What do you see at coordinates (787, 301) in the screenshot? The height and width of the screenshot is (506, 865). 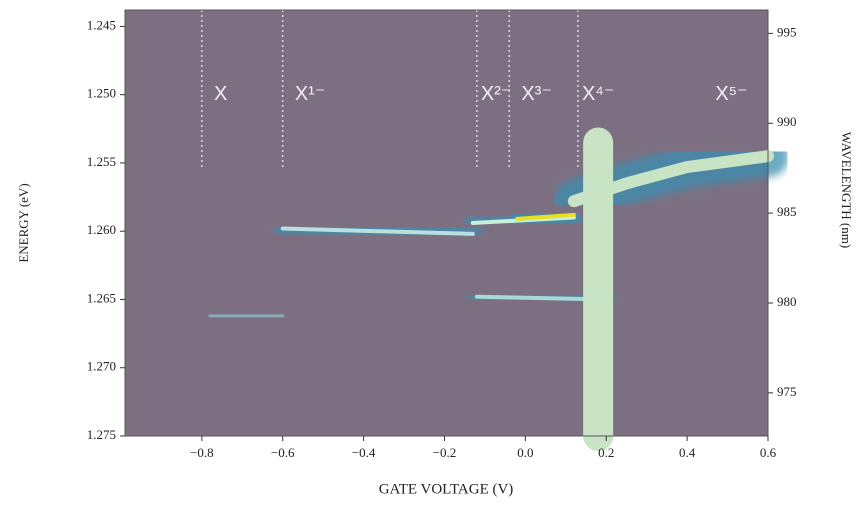 I see `y2-tick-label: 980` at bounding box center [787, 301].